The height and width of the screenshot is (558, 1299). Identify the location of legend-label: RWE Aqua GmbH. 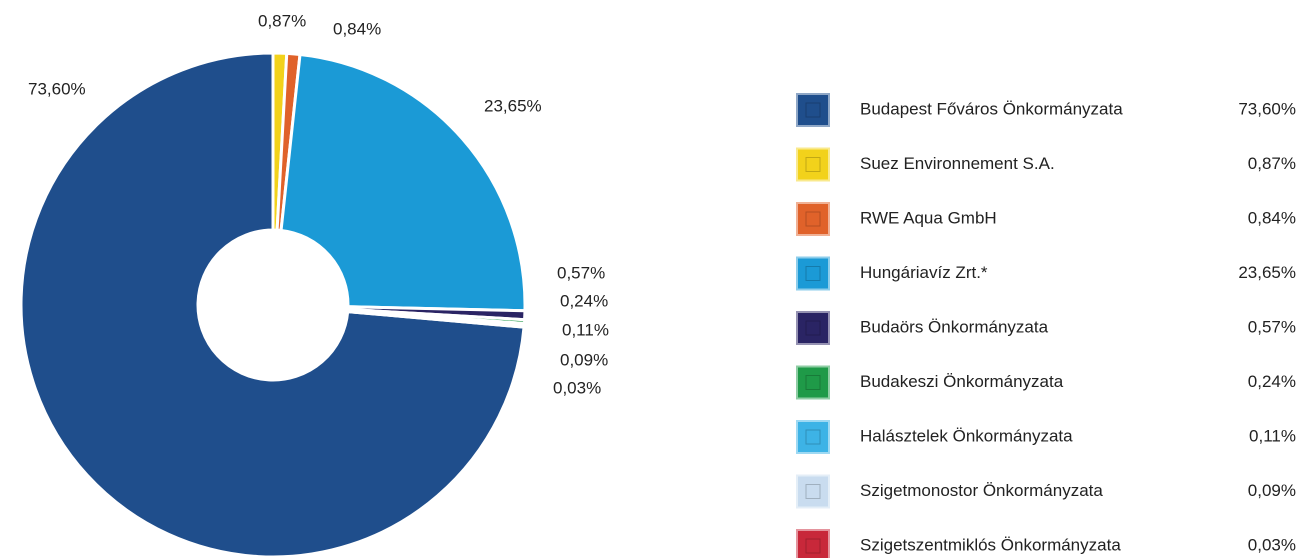
(928, 217).